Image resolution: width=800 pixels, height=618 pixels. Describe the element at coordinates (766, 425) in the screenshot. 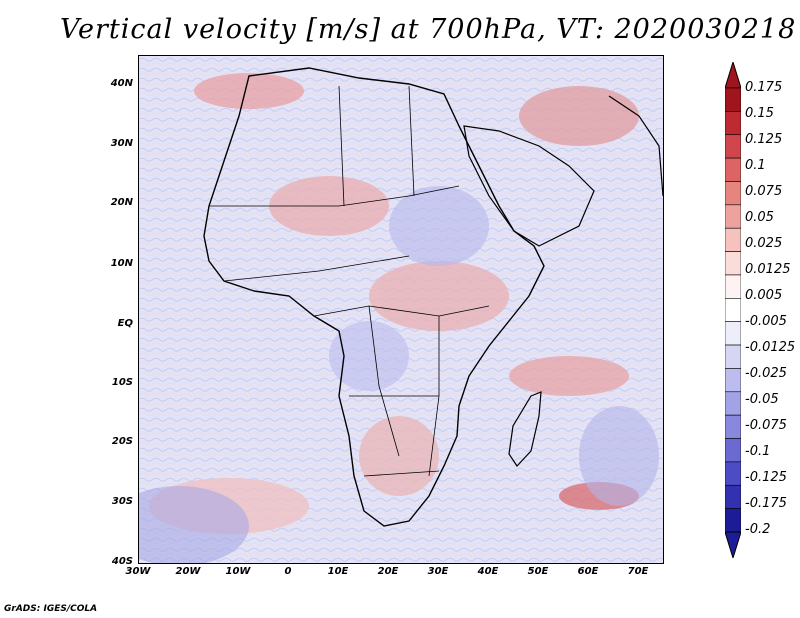

I see `colorbar-label: -0.075` at that location.